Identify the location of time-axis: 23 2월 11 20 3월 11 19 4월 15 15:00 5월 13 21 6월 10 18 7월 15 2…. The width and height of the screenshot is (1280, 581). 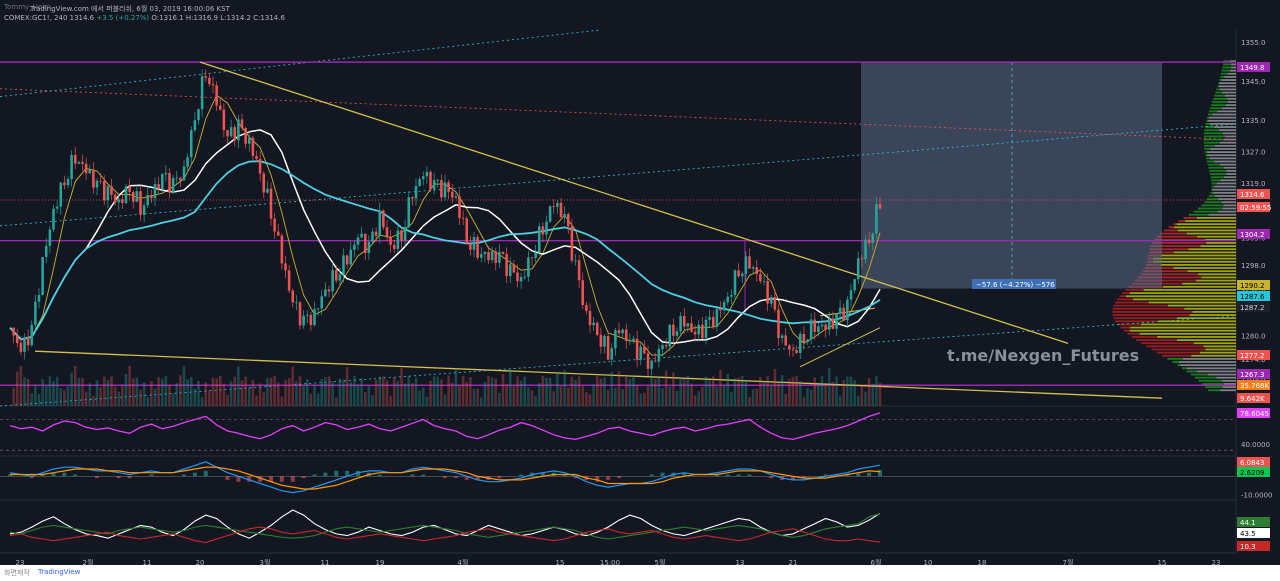
(618, 562).